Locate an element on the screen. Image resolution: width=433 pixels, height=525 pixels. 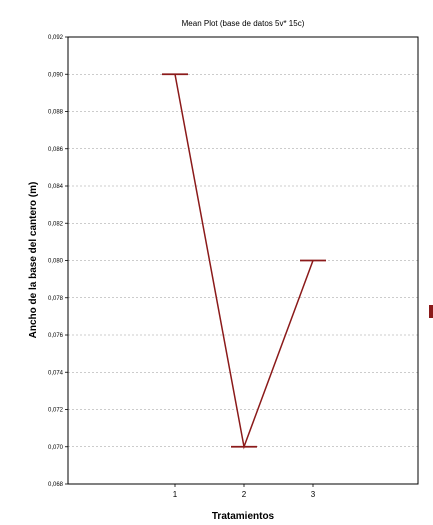
y-tick-label: 0,076 is located at coordinates (56, 336).